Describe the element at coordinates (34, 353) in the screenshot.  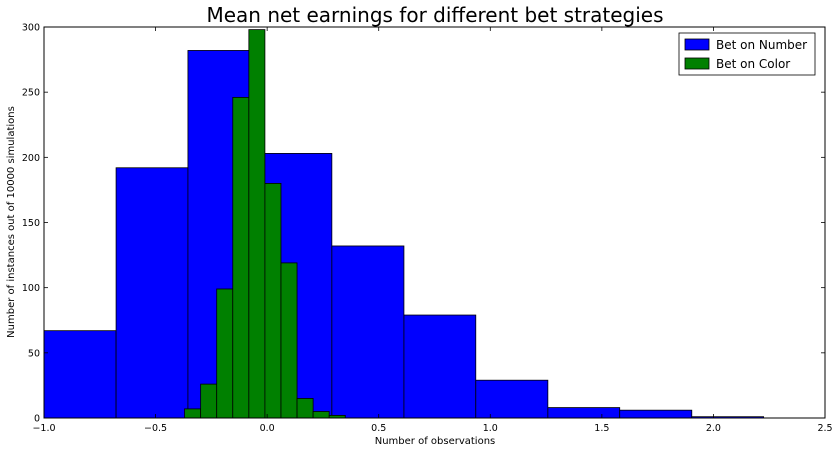
I see `y-tick-label: 50` at that location.